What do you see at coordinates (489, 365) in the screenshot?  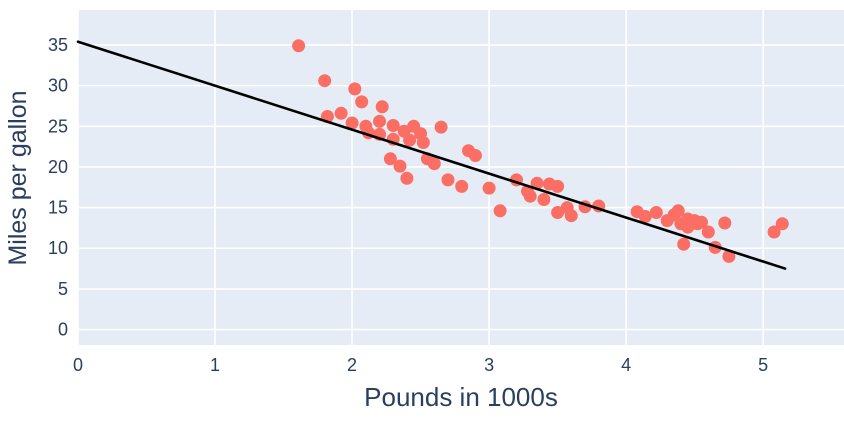 I see `x-tick-label: 3` at bounding box center [489, 365].